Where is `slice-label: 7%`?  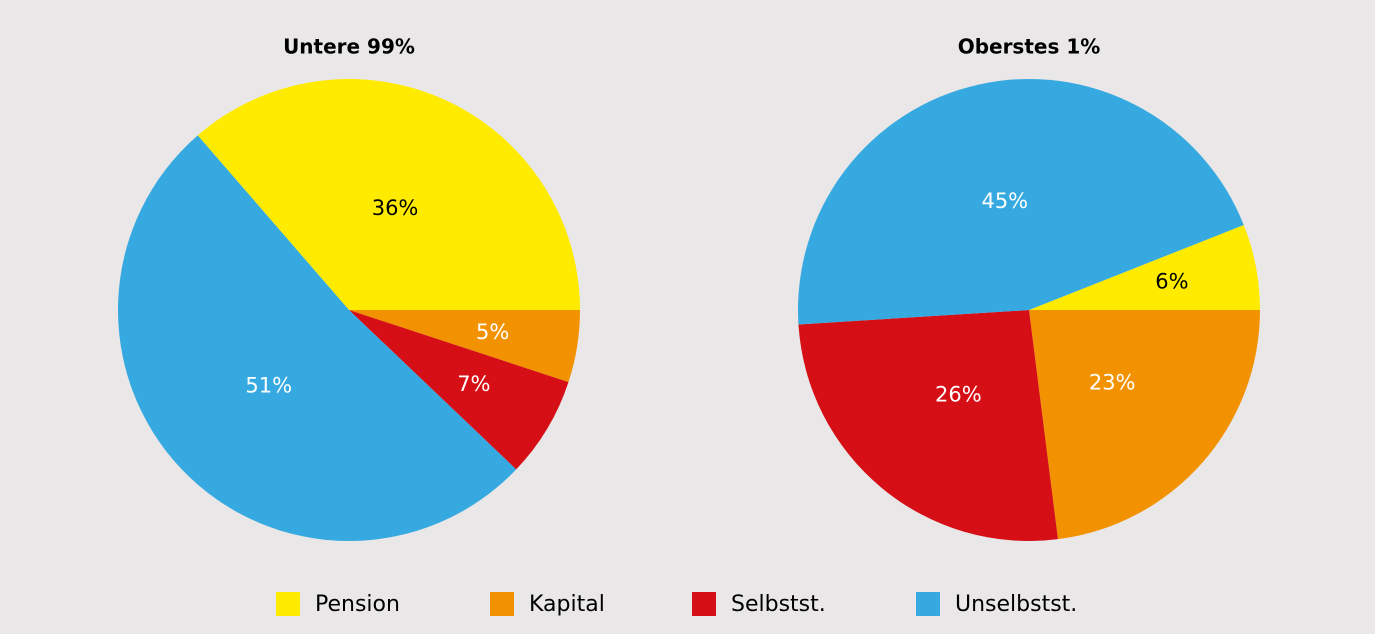 slice-label: 7% is located at coordinates (473, 384).